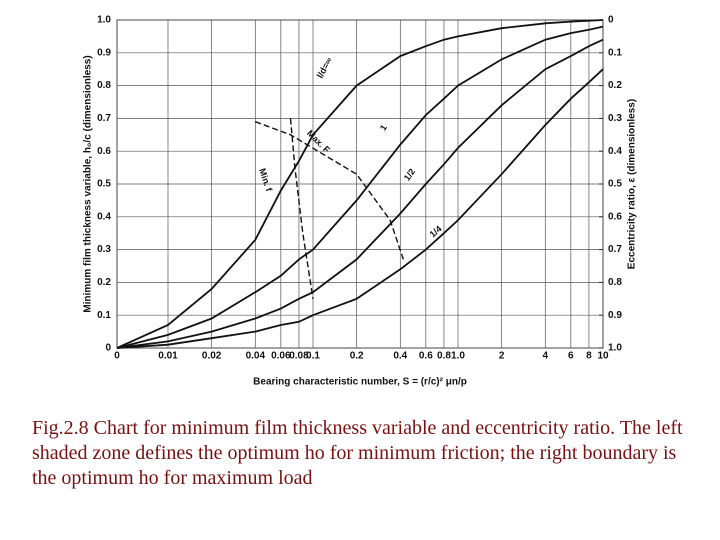 The height and width of the screenshot is (540, 720). Describe the element at coordinates (104, 20) in the screenshot. I see `y-tick-label: 1.0` at that location.